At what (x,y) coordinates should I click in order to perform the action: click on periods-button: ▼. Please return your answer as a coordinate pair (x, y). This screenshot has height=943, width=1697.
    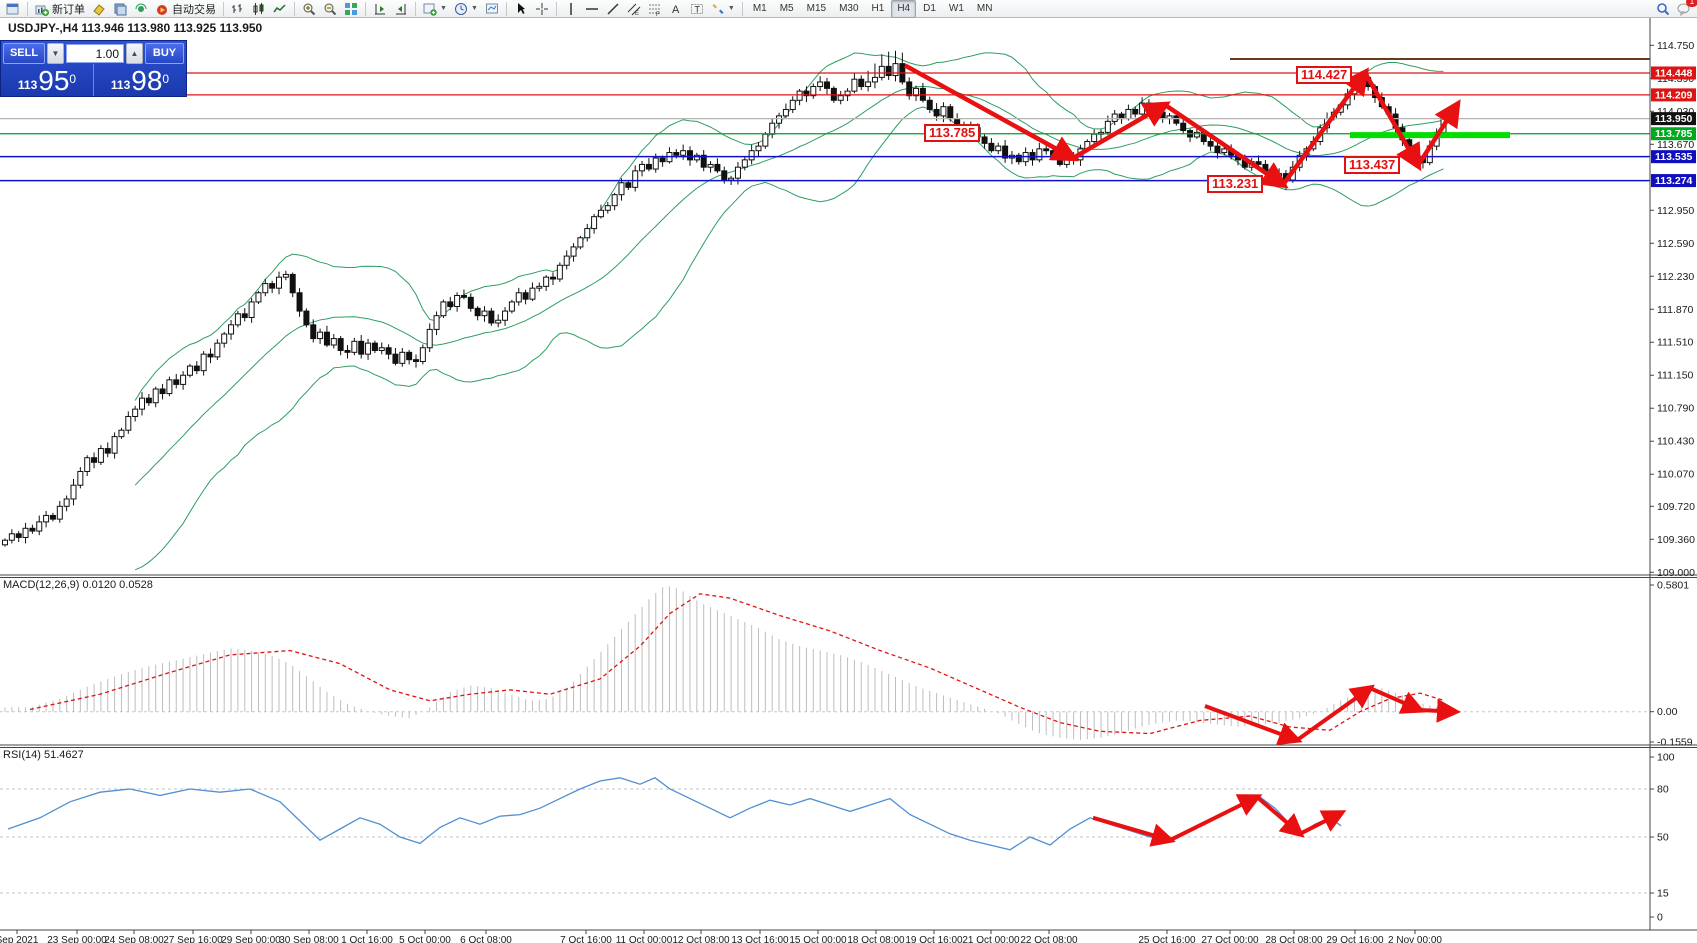
    Looking at the image, I should click on (466, 9).